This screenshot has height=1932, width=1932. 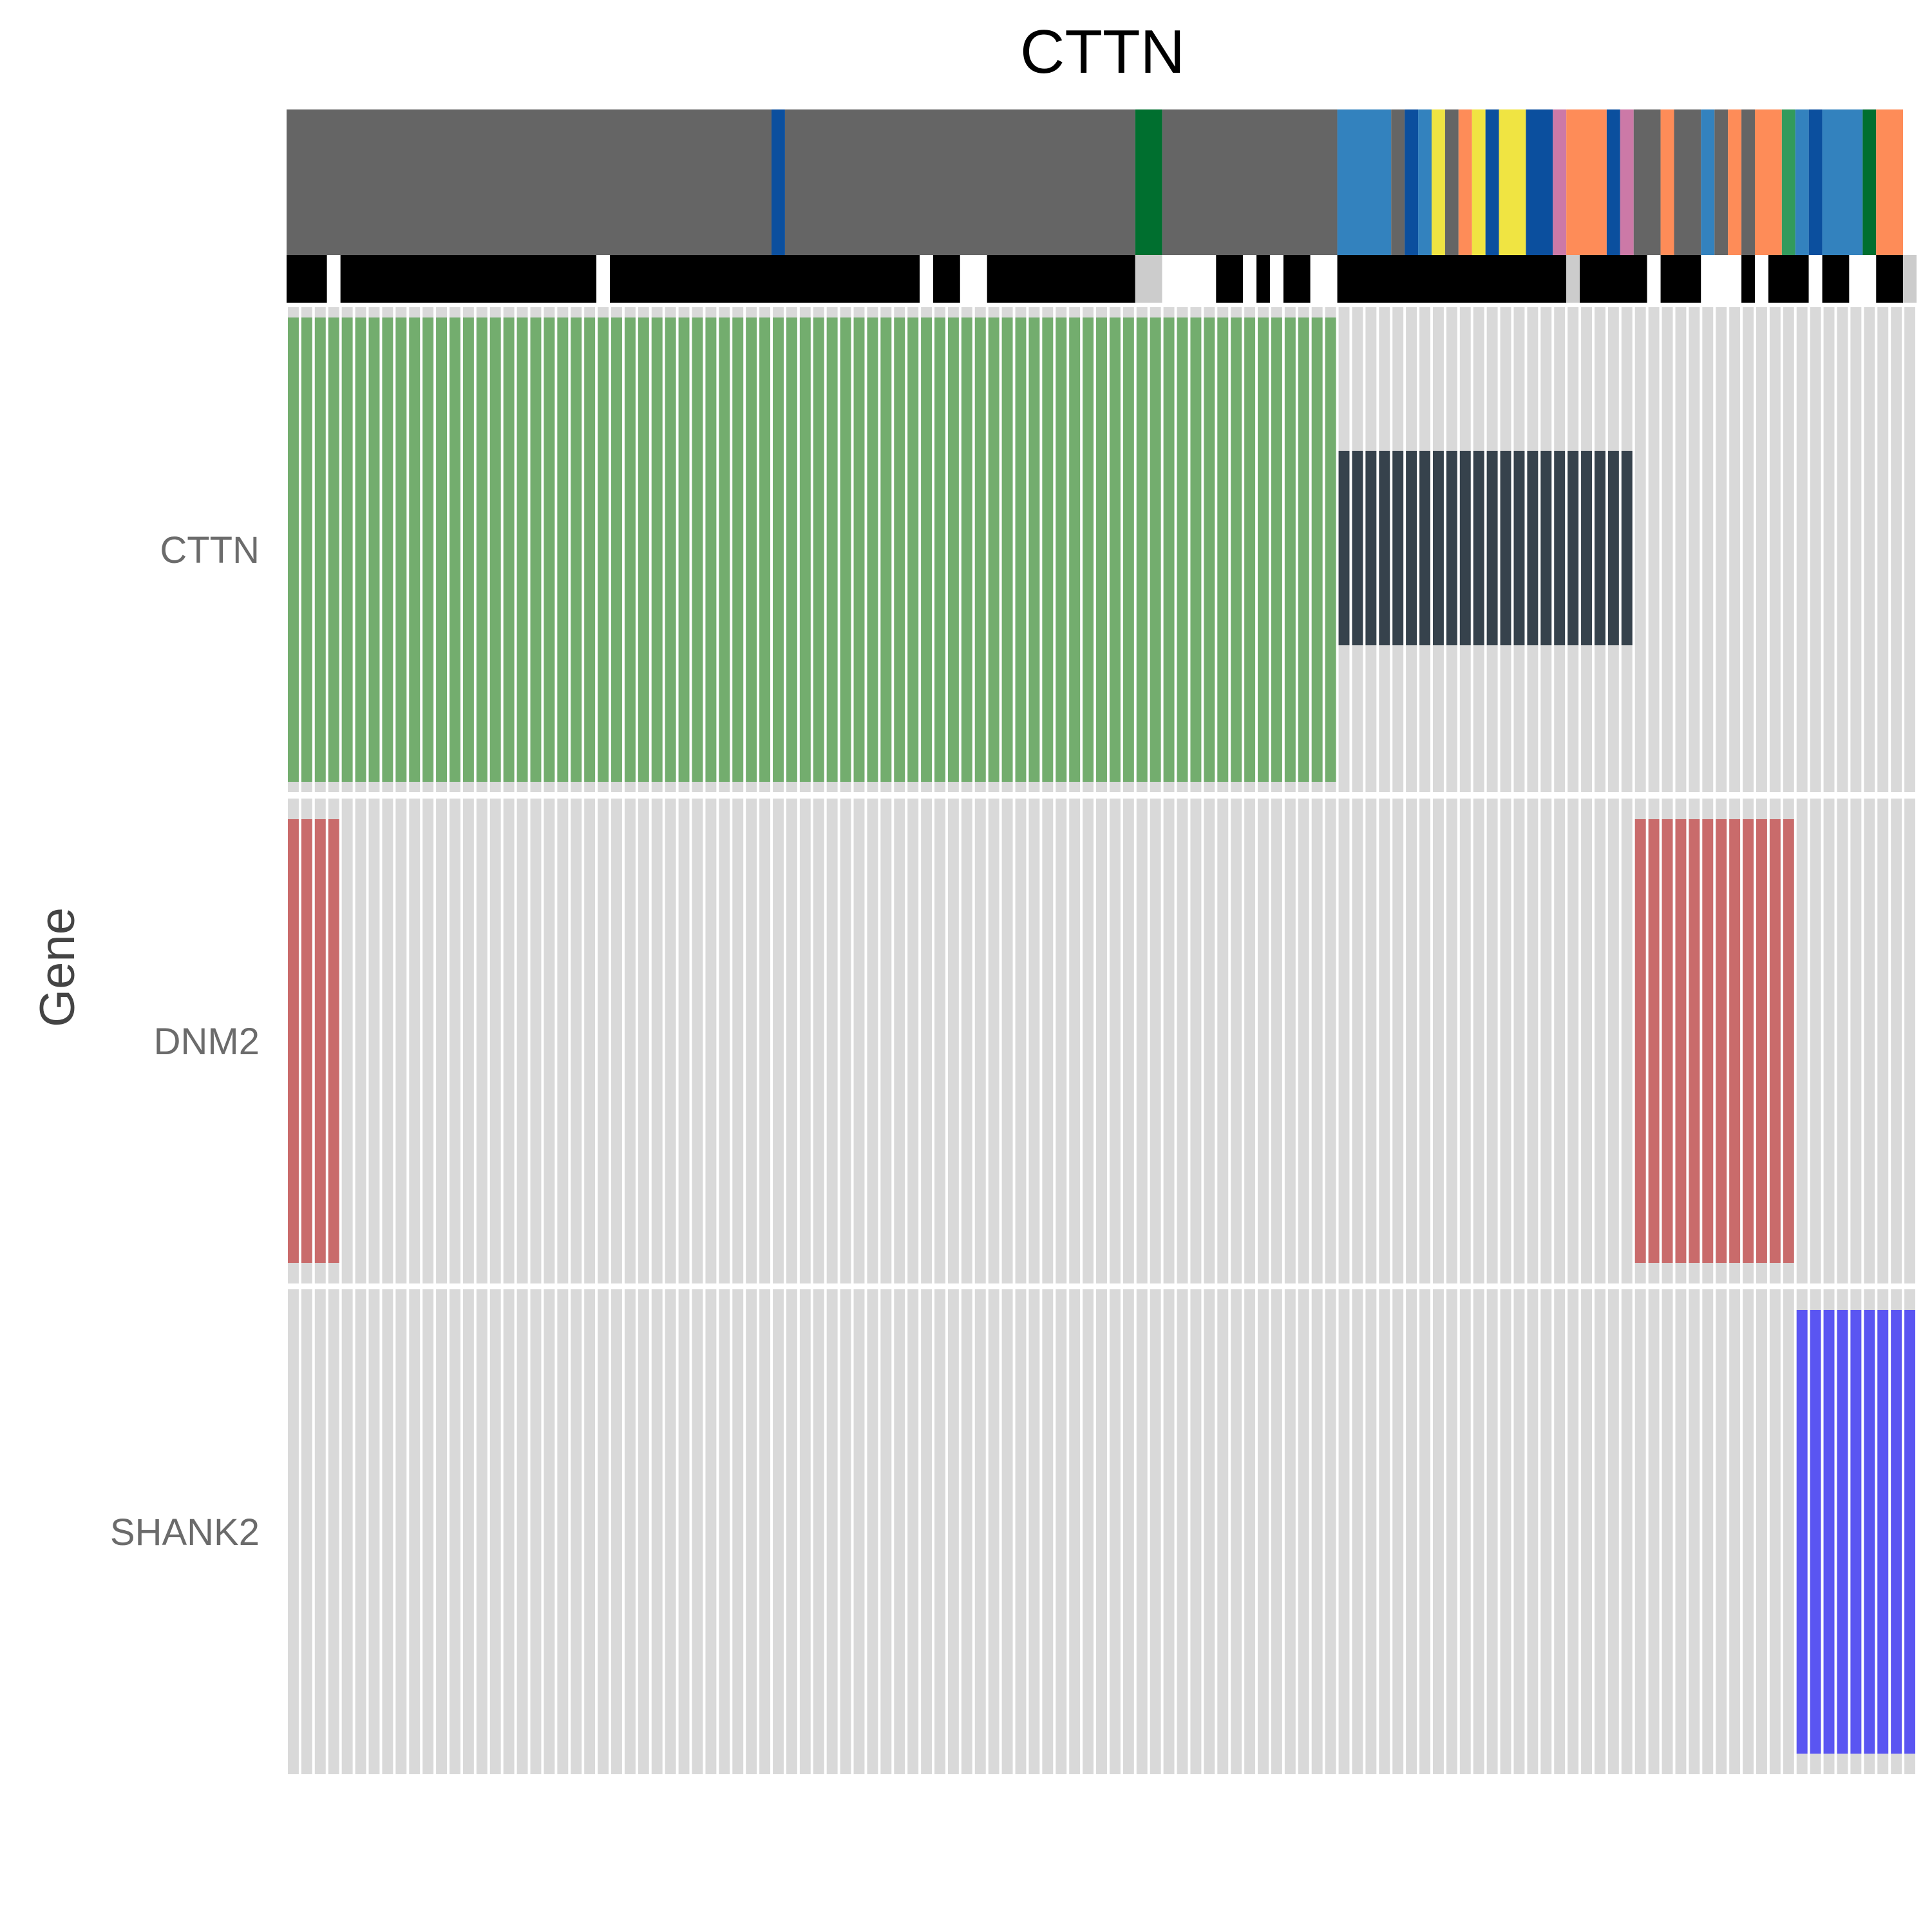 I want to click on y-axis-title: Gene, so click(x=58, y=967).